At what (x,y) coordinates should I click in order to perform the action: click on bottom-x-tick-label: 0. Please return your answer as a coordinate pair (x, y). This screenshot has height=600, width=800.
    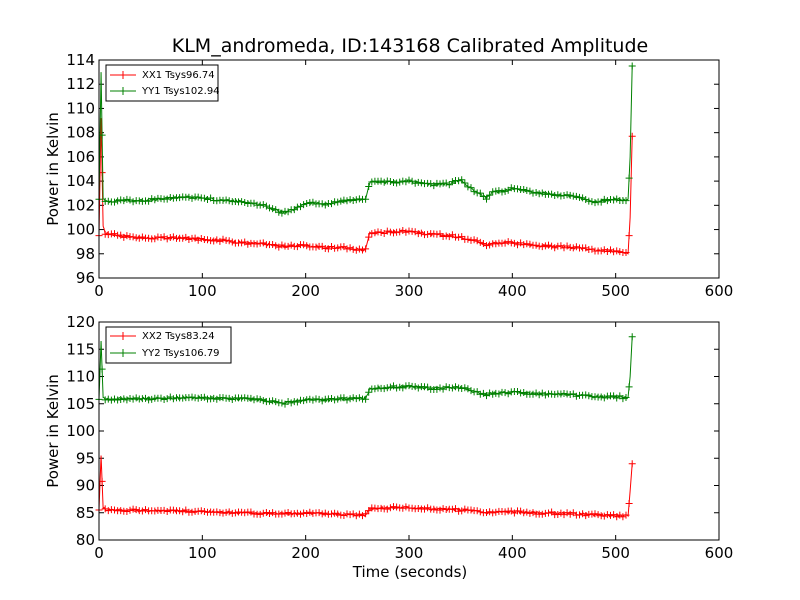
    Looking at the image, I should click on (99, 553).